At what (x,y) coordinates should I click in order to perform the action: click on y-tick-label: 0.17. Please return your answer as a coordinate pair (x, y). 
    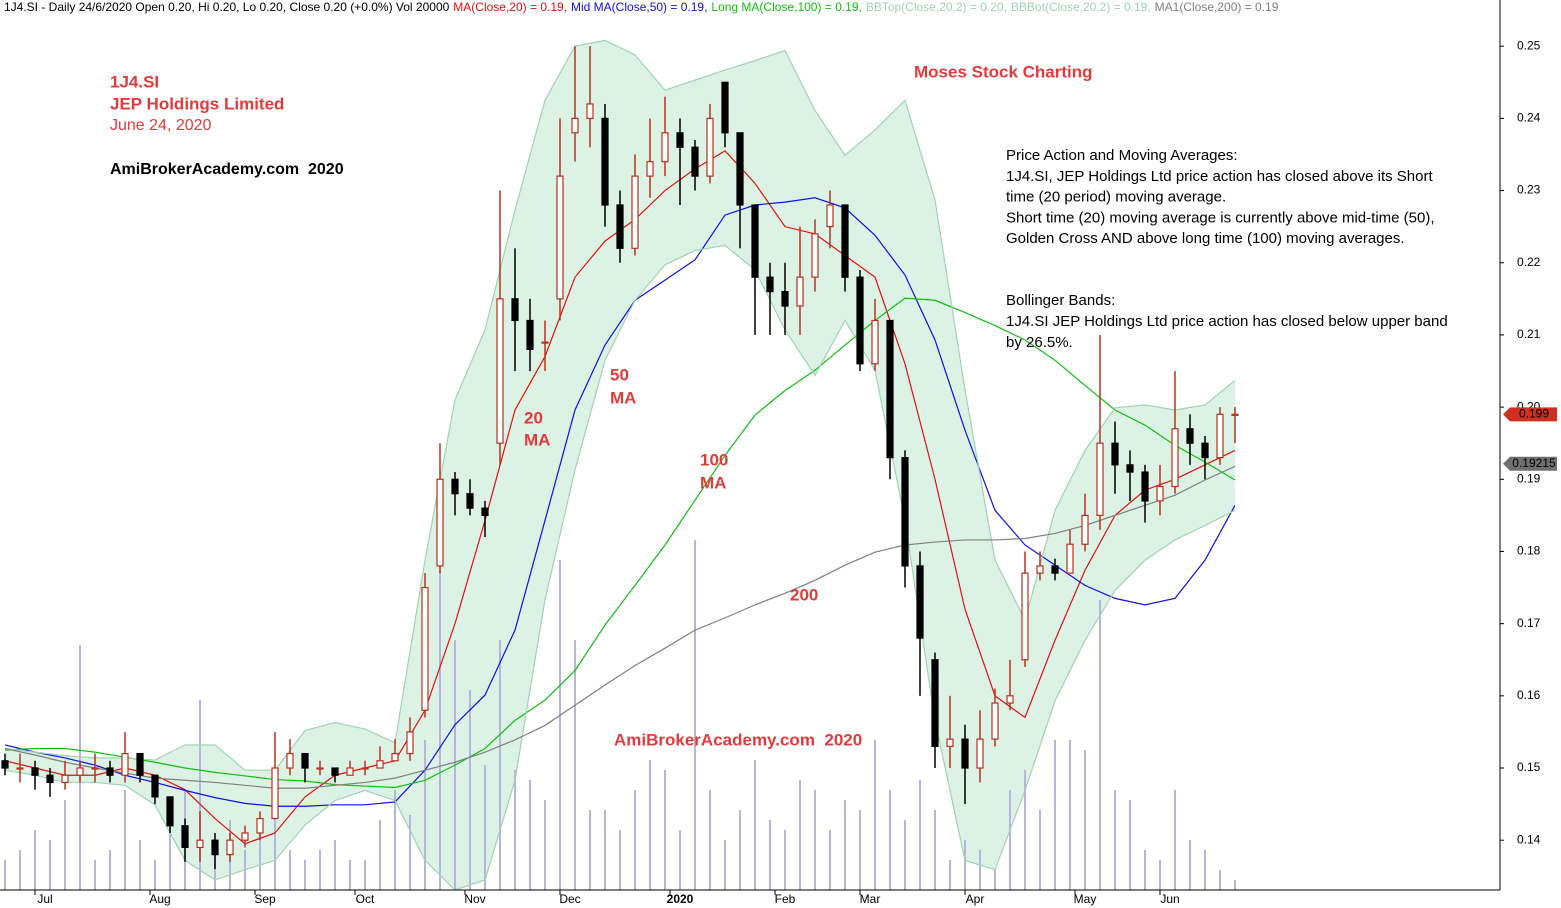
    Looking at the image, I should click on (1529, 623).